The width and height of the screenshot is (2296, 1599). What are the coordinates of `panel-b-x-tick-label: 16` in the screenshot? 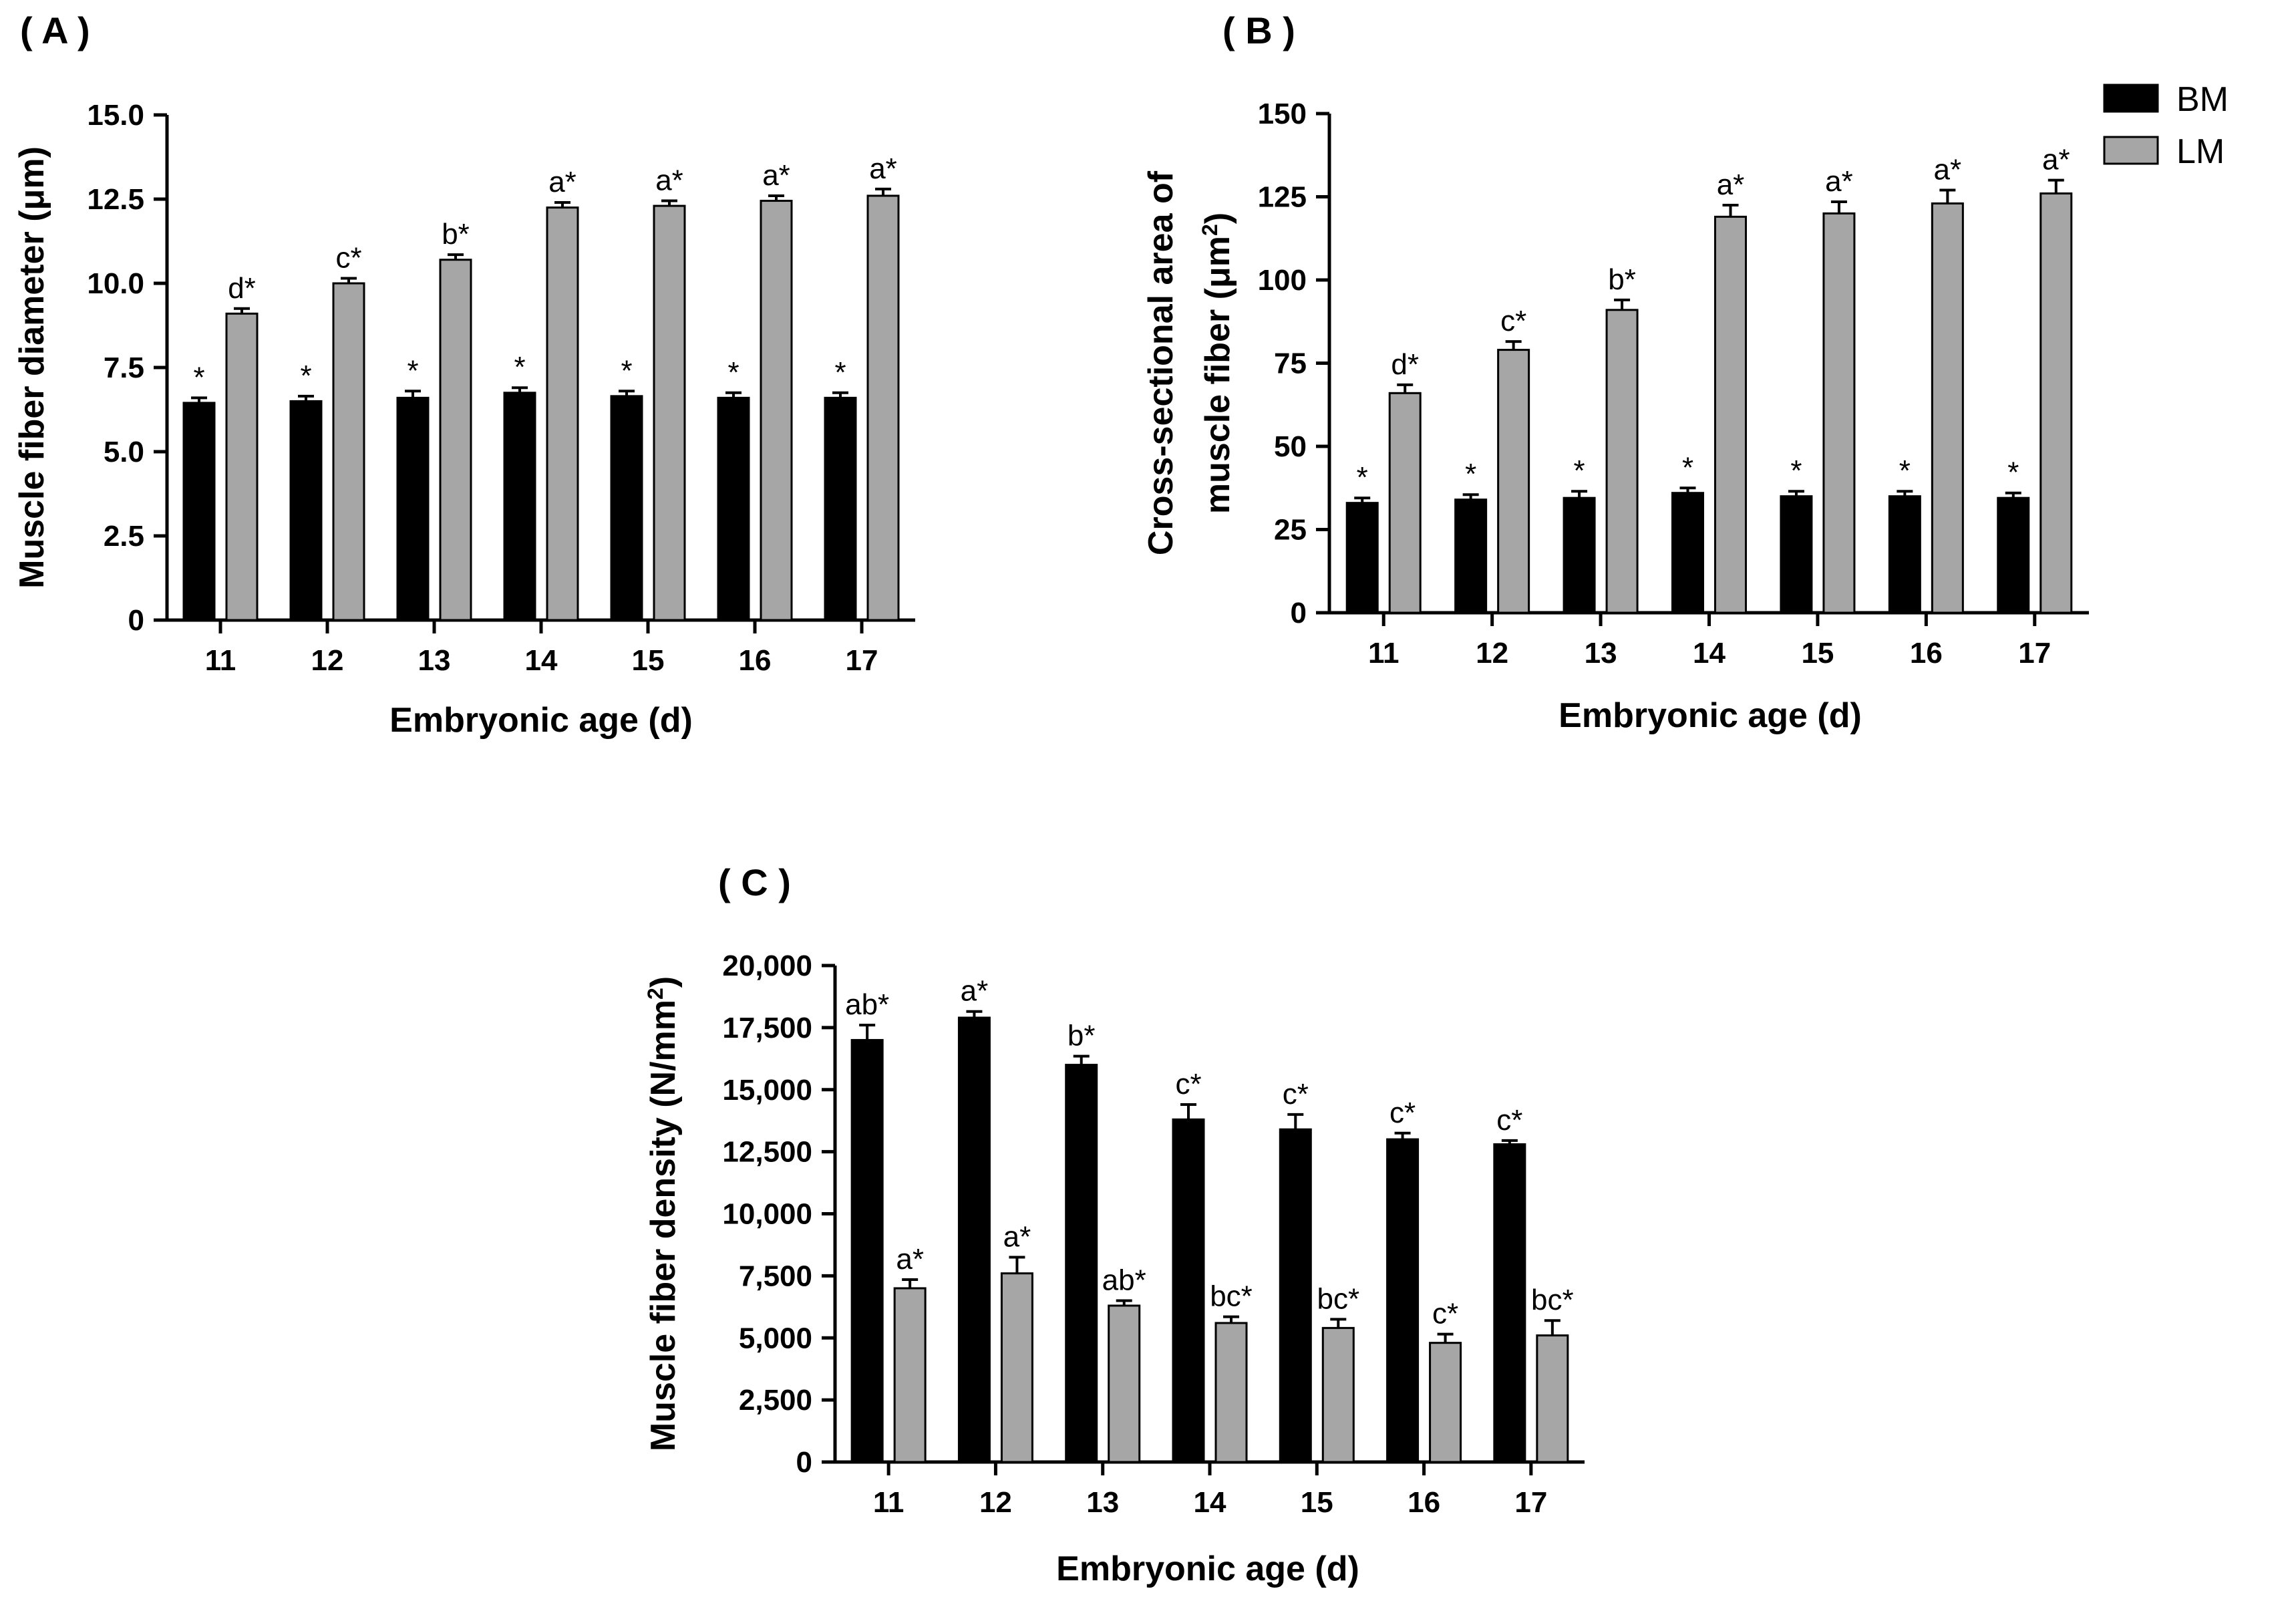 It's located at (1926, 654).